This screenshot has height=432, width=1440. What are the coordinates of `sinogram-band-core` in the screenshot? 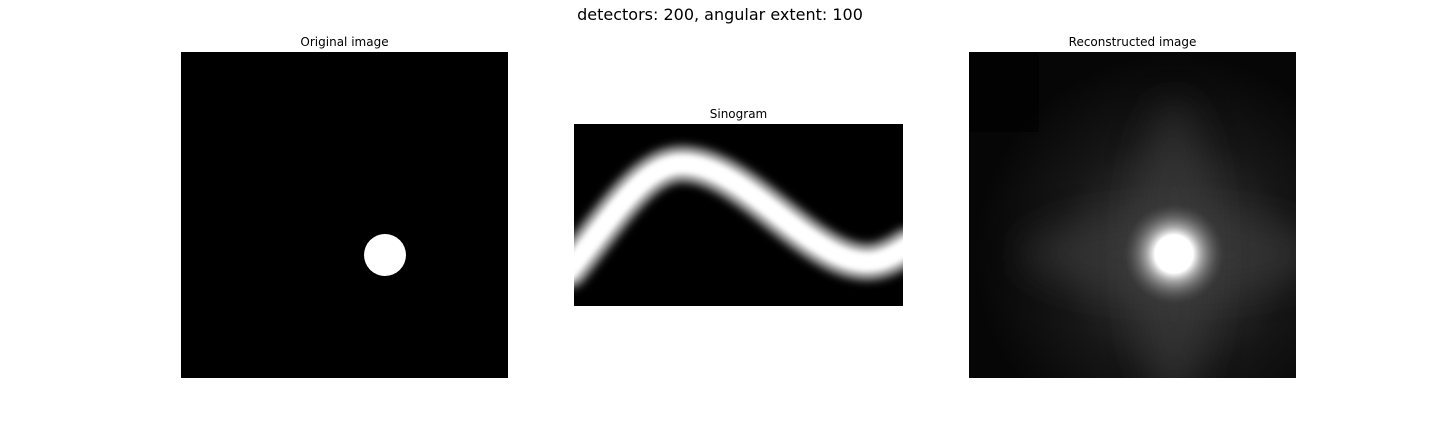 It's located at (738, 216).